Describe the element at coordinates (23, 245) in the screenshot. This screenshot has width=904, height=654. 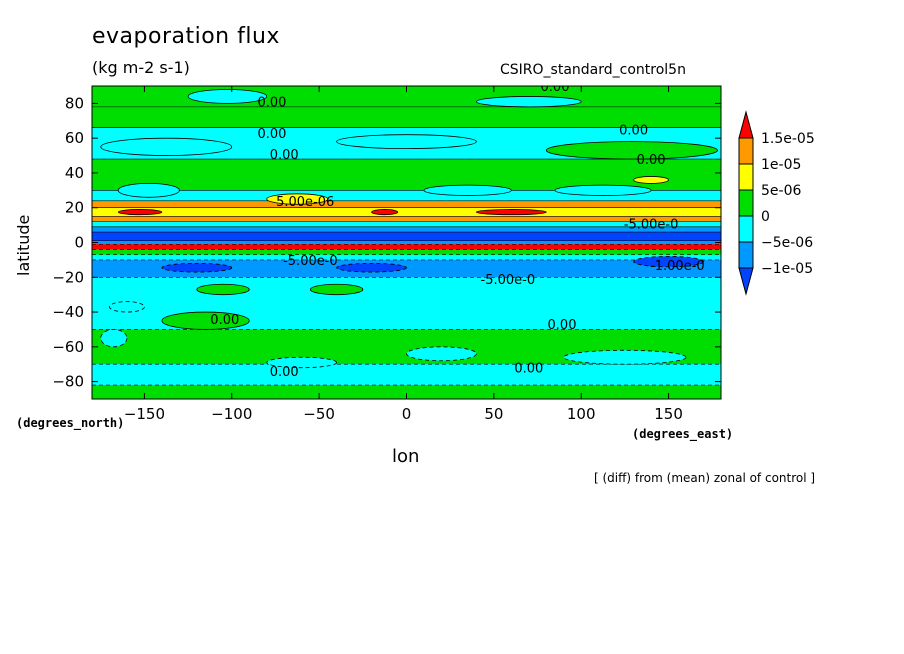
I see `y-axis-label: latitude` at that location.